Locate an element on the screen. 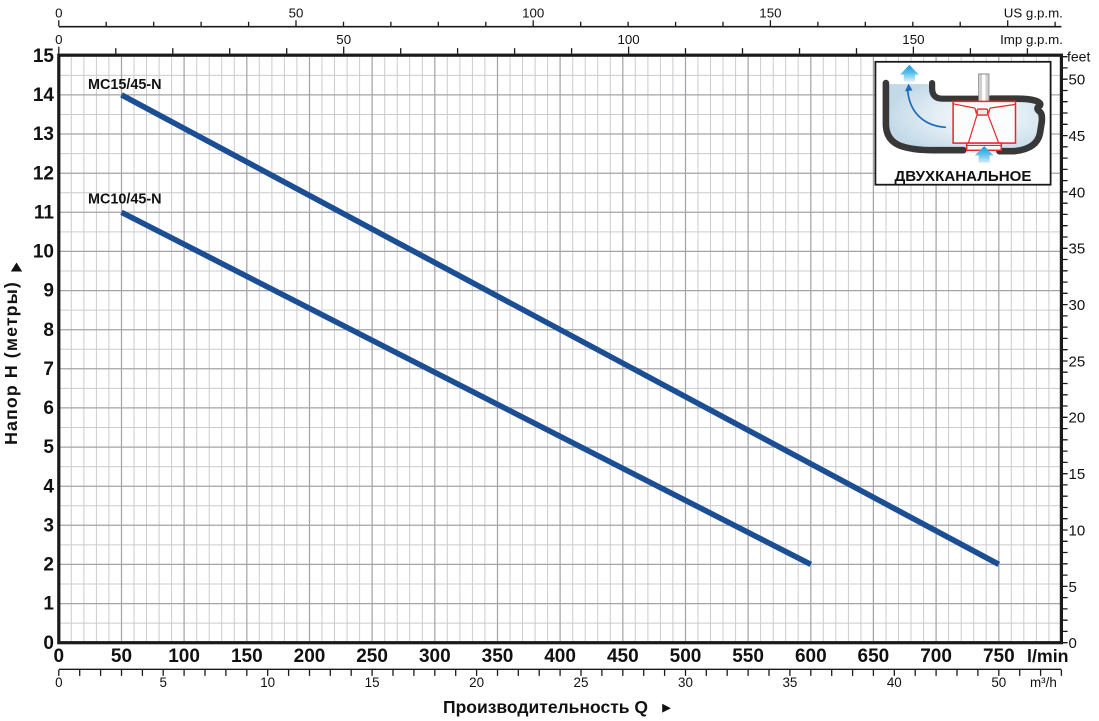 The width and height of the screenshot is (1099, 721). svg-text: MC15/45-N is located at coordinates (125, 85).